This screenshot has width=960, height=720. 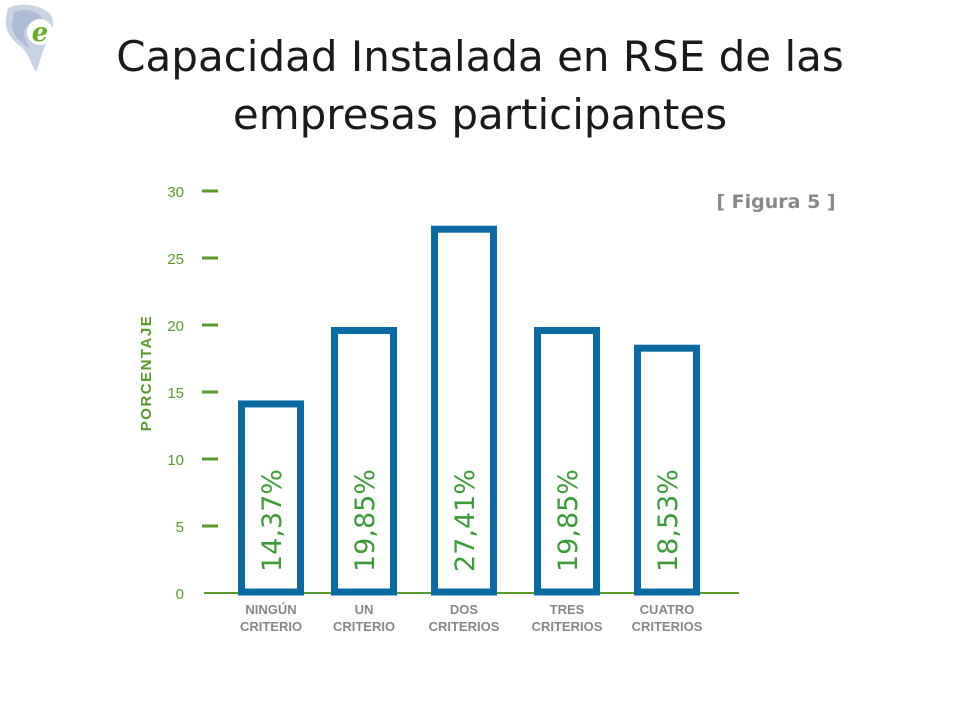 I want to click on bar-data-label: 27,41%, so click(x=465, y=520).